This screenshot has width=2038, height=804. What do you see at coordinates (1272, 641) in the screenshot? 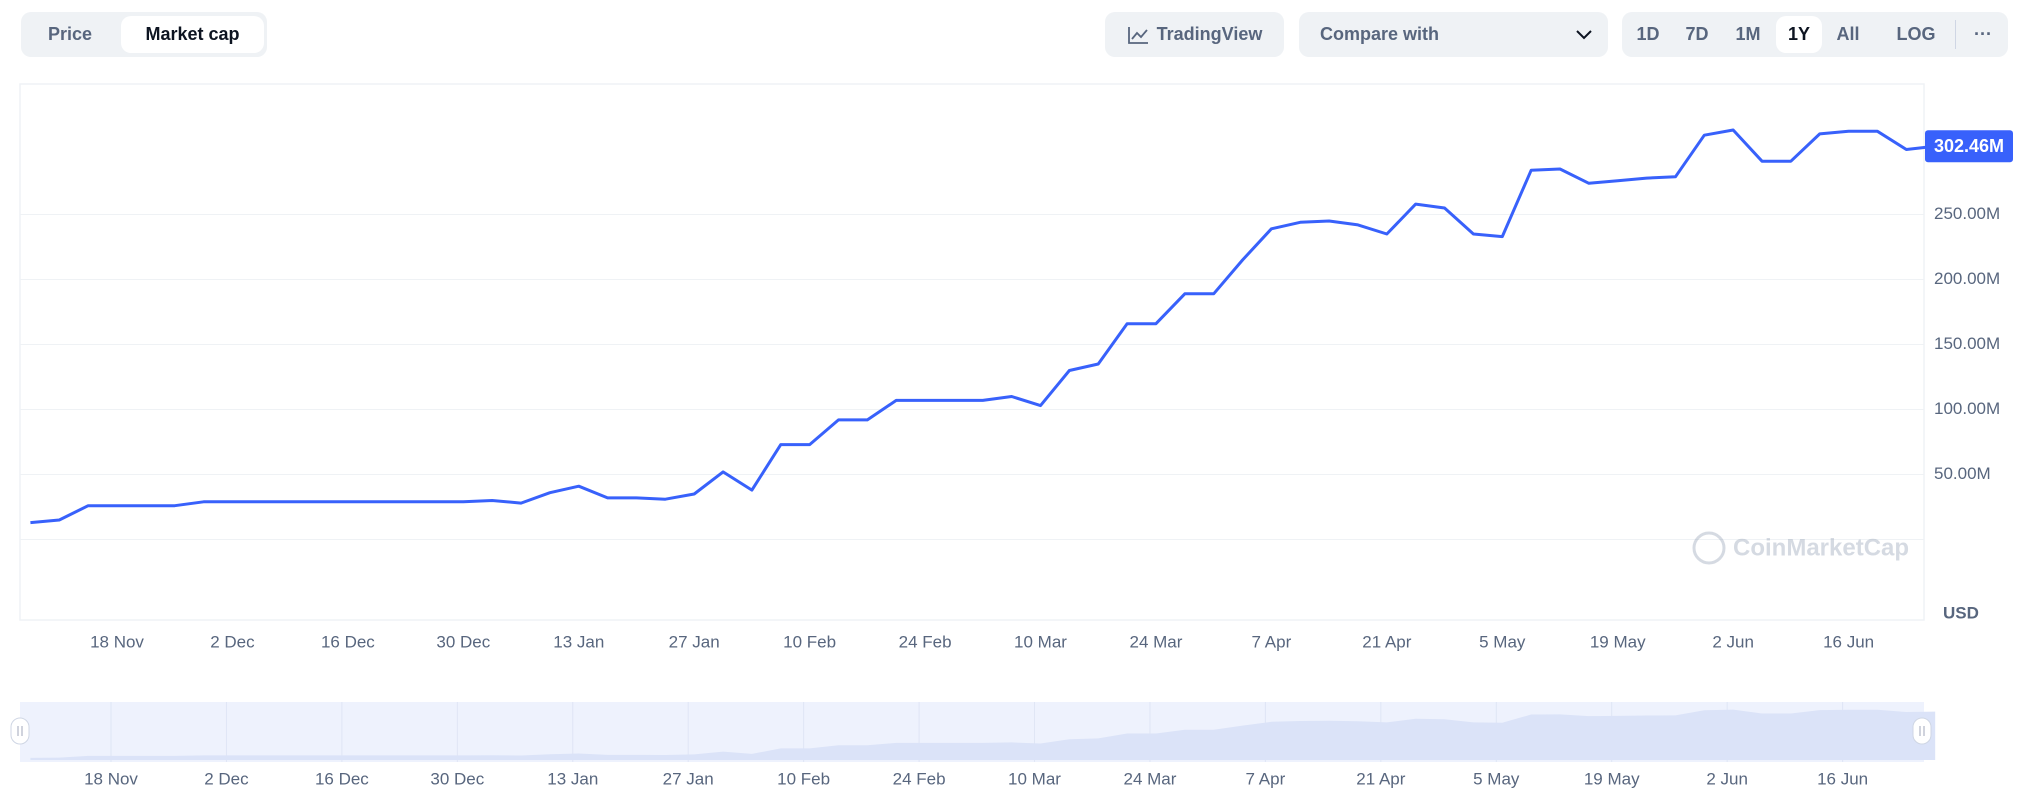
I see `x-tick-label: 7 Apr` at bounding box center [1272, 641].